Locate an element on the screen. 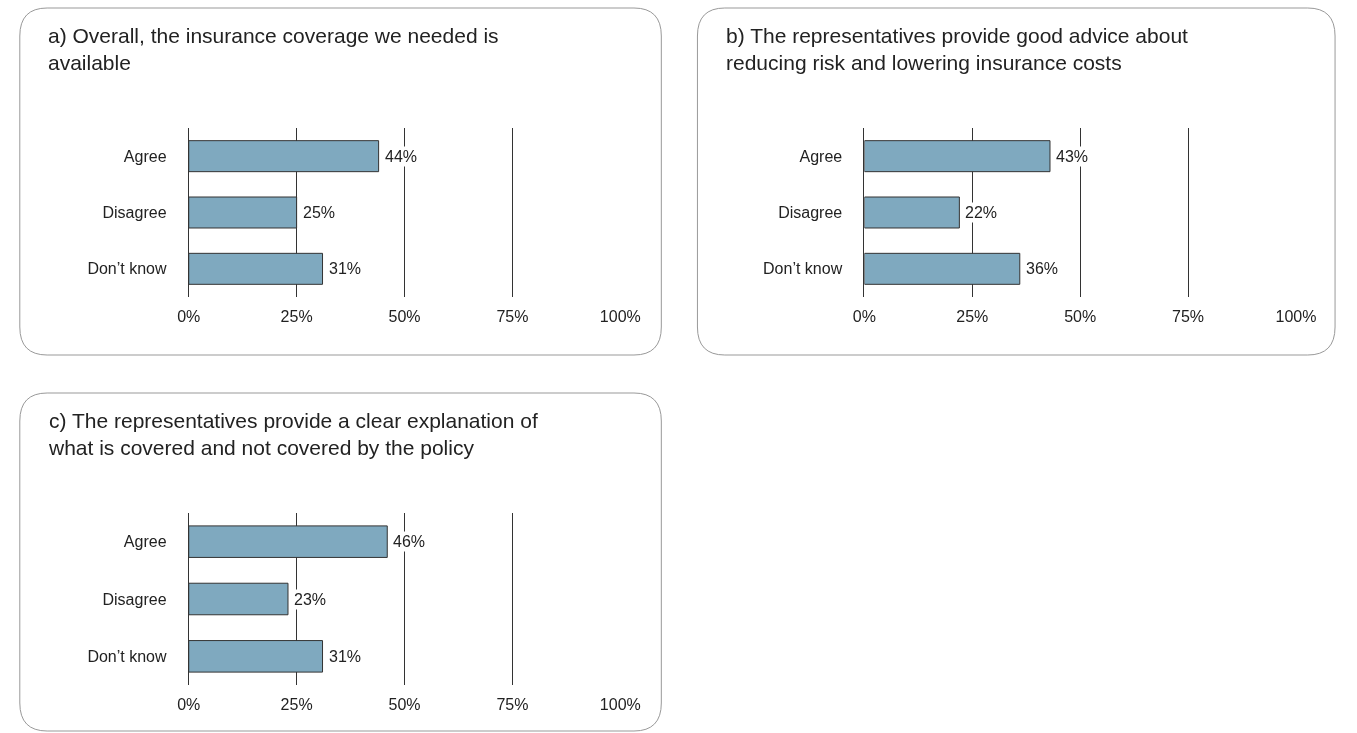 Image resolution: width=1357 pixels, height=733 pixels. data-label: 25% is located at coordinates (319, 212).